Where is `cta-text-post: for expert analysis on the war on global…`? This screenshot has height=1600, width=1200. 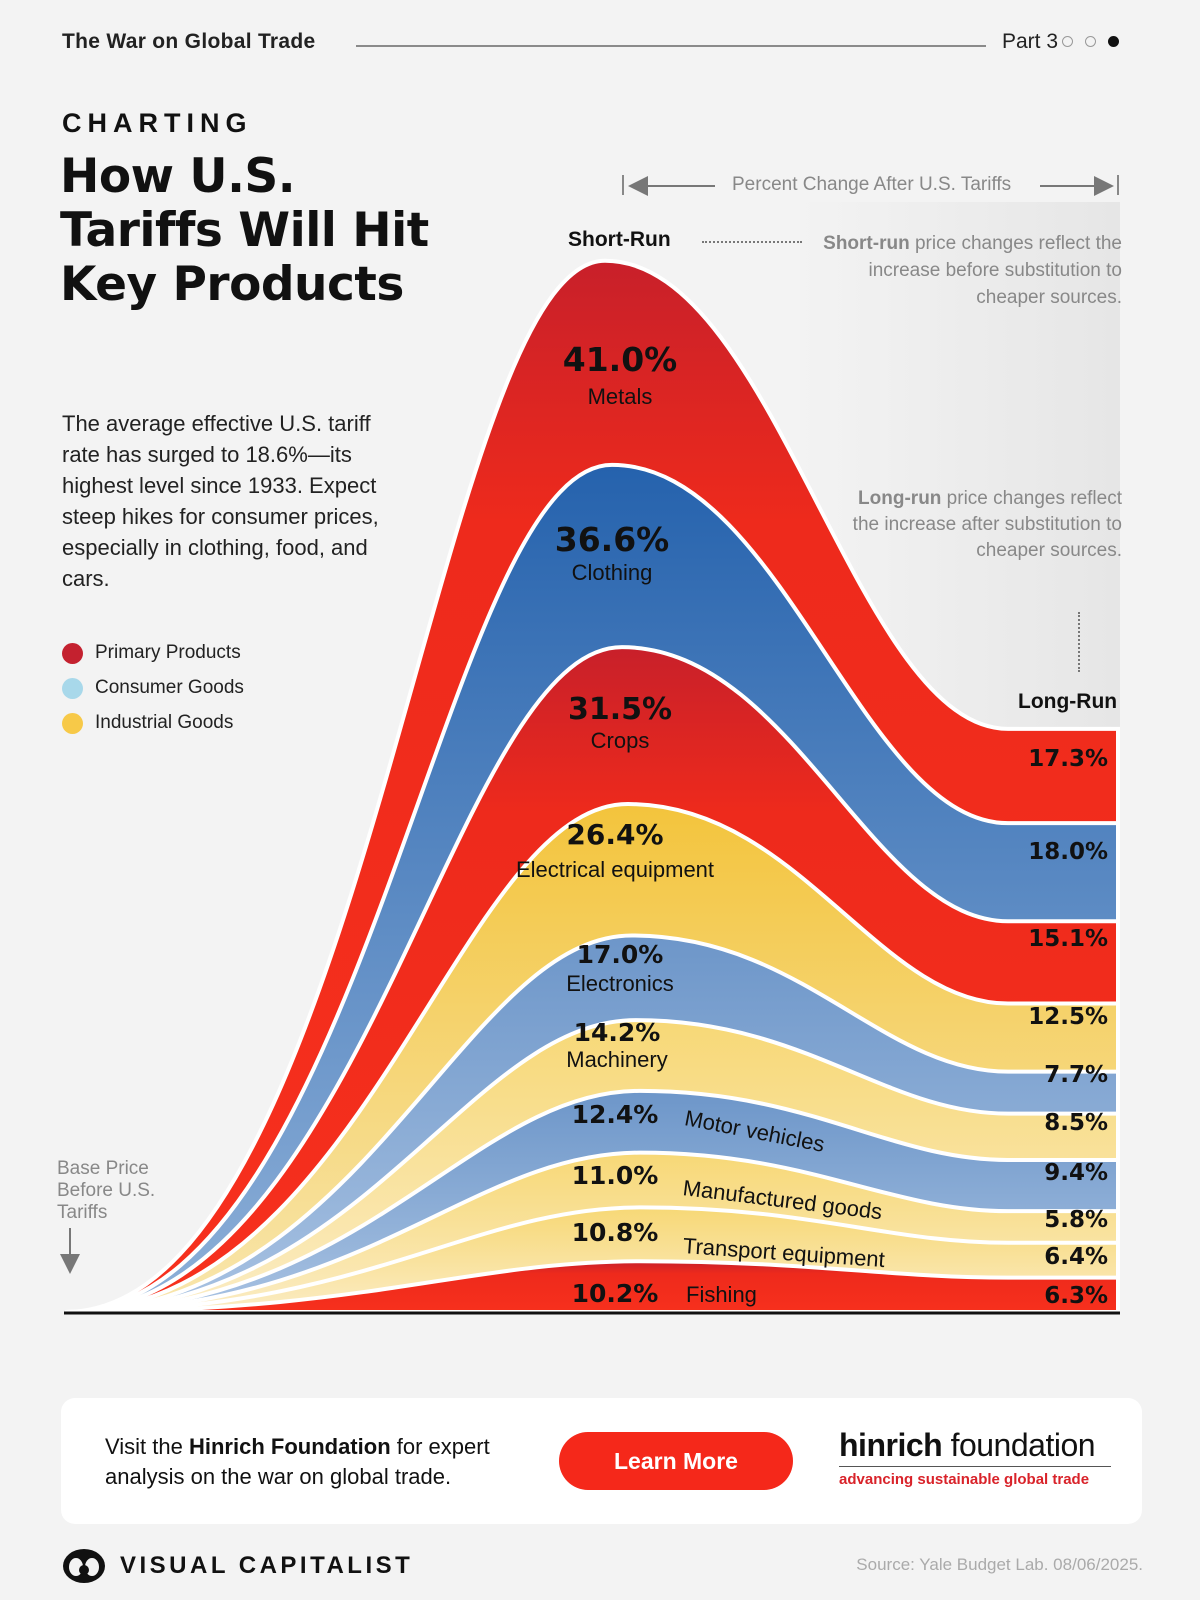 cta-text-post: for expert analysis on the war on global… is located at coordinates (297, 1461).